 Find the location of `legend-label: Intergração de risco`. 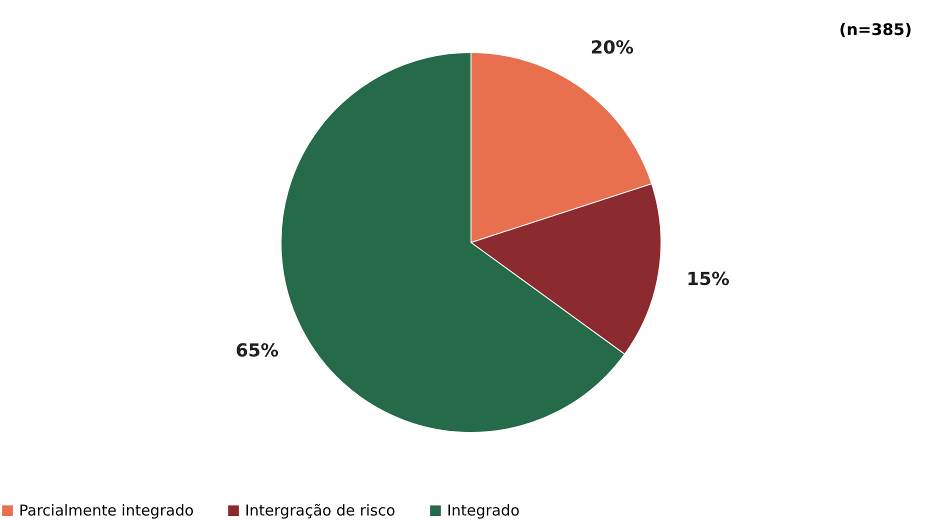

legend-label: Intergração de risco is located at coordinates (320, 511).